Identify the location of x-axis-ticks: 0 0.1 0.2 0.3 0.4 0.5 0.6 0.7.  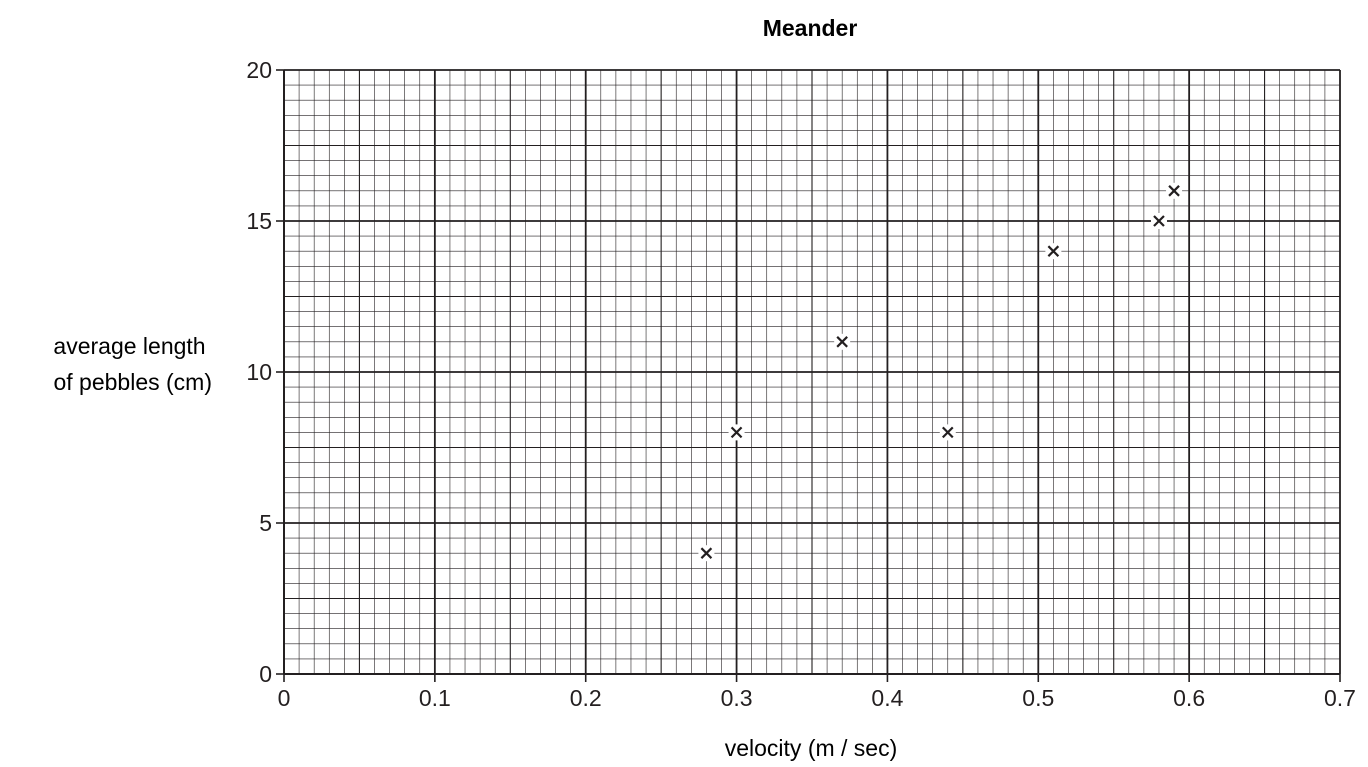
(817, 692).